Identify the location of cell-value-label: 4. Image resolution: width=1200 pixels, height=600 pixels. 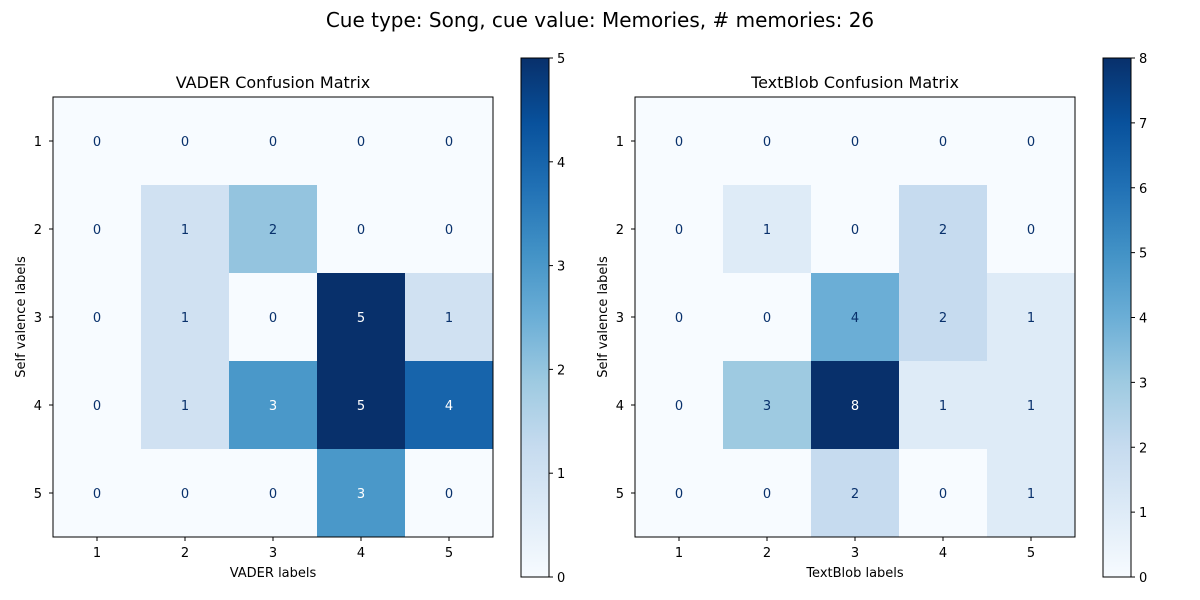
(449, 406).